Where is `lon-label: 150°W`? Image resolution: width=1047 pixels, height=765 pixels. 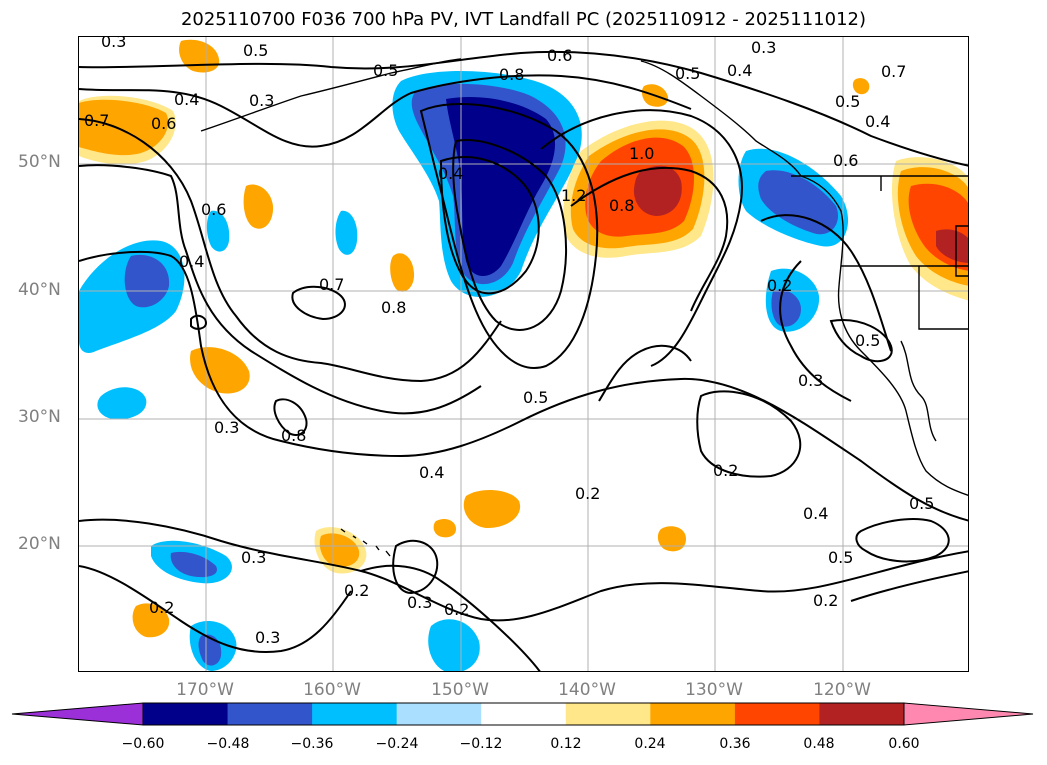
lon-label: 150°W is located at coordinates (460, 690).